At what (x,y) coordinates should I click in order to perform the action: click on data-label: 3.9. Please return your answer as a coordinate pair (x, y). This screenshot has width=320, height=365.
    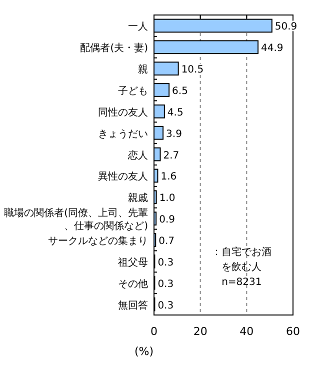
    Looking at the image, I should click on (174, 134).